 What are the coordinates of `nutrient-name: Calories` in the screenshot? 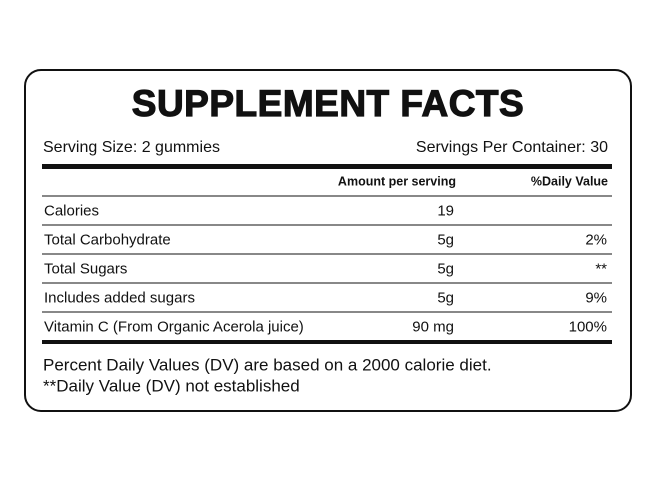 It's located at (71, 210).